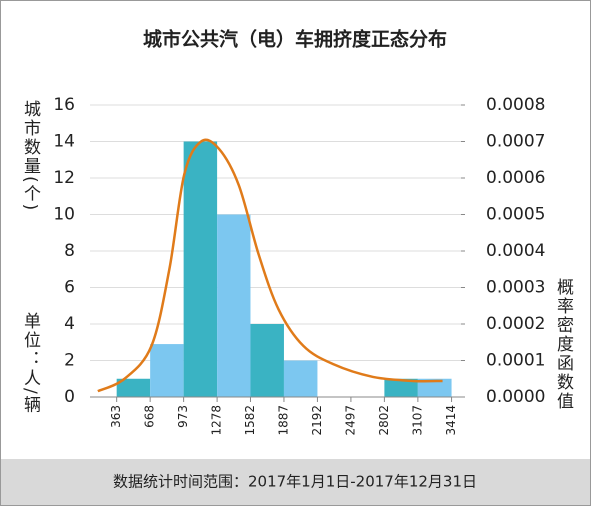  Describe the element at coordinates (515, 361) in the screenshot. I see `y2-tick-label: 0.0001` at that location.